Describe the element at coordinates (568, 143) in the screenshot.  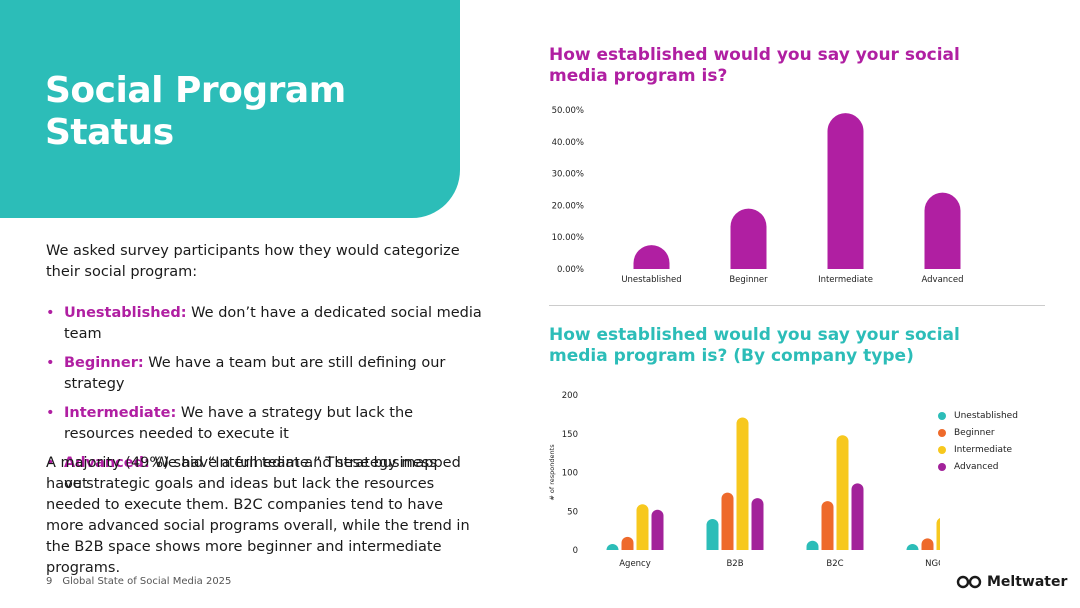
I see `y-tick-label: 40.00%` at that location.